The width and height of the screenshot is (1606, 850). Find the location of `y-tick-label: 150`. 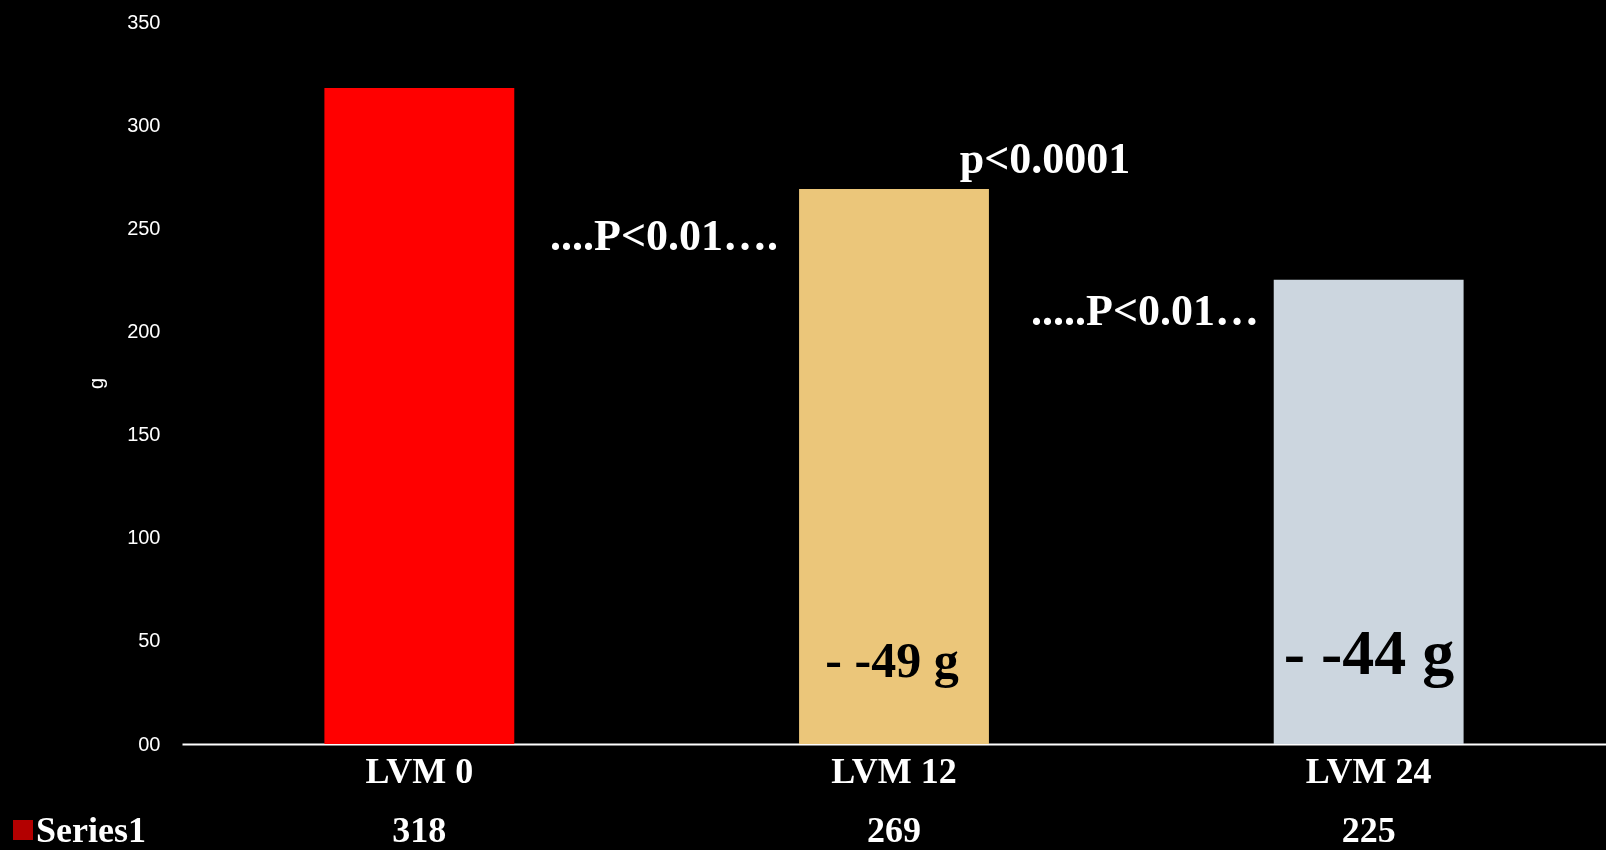

y-tick-label: 150 is located at coordinates (144, 434).